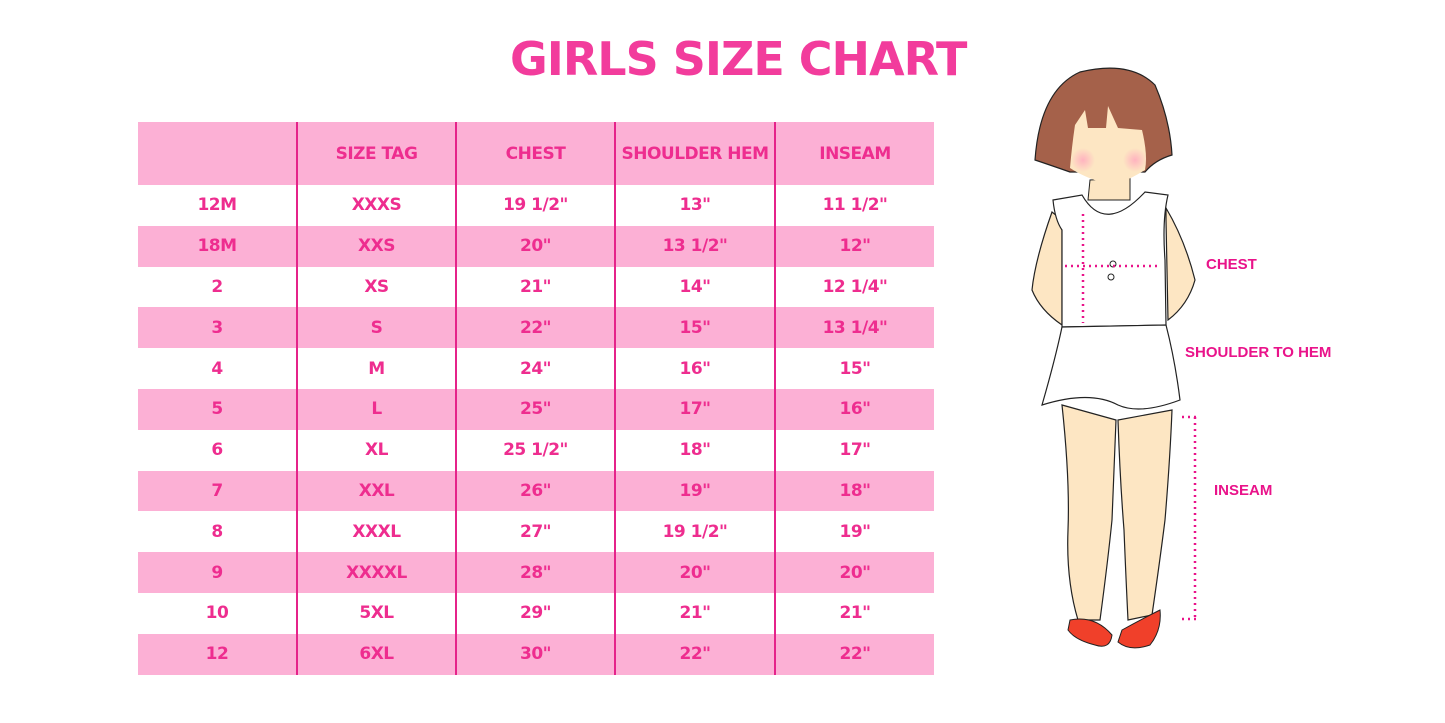 This screenshot has width=1445, height=723. Describe the element at coordinates (694, 572) in the screenshot. I see `cell-shoulder-hem: 20"` at that location.